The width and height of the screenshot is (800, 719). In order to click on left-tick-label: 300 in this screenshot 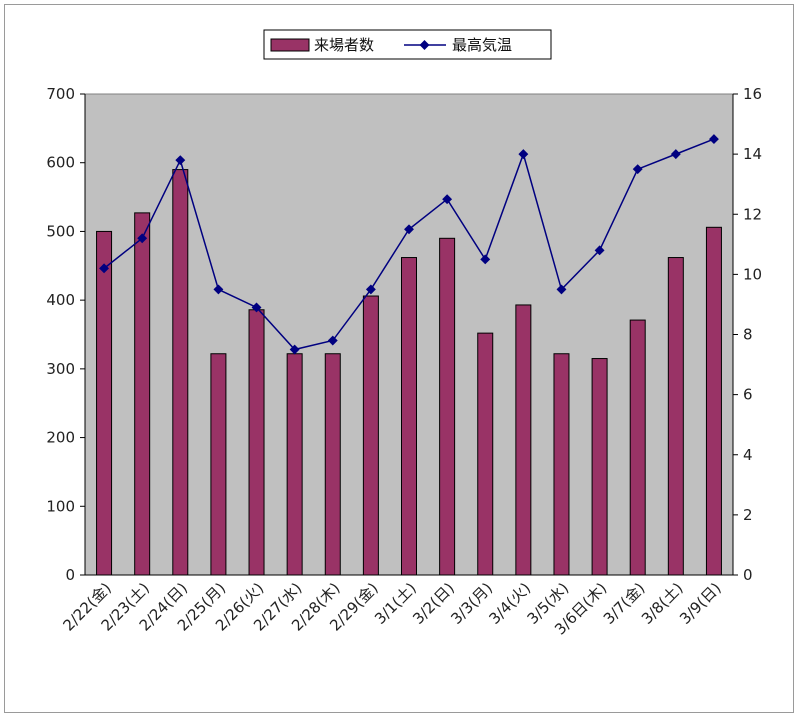, I will do `click(60, 369)`.